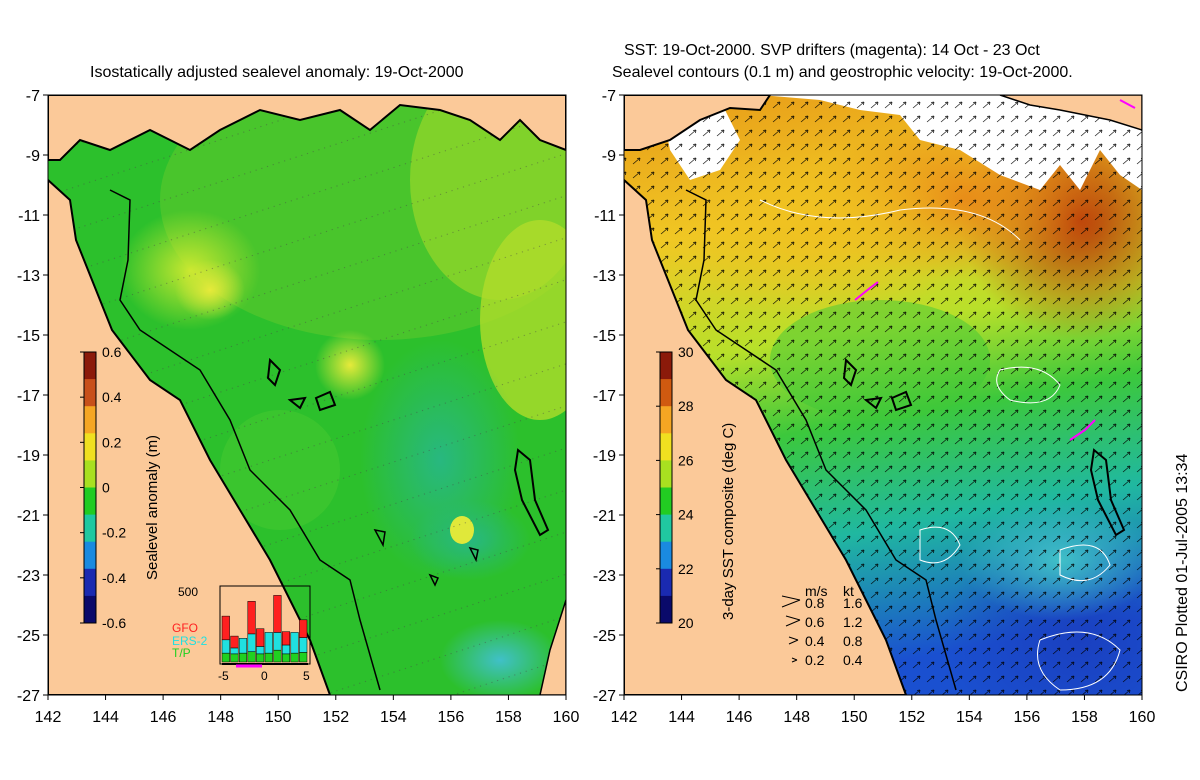  What do you see at coordinates (796, 717) in the screenshot?
I see `right-axis-xtick-label: 148` at bounding box center [796, 717].